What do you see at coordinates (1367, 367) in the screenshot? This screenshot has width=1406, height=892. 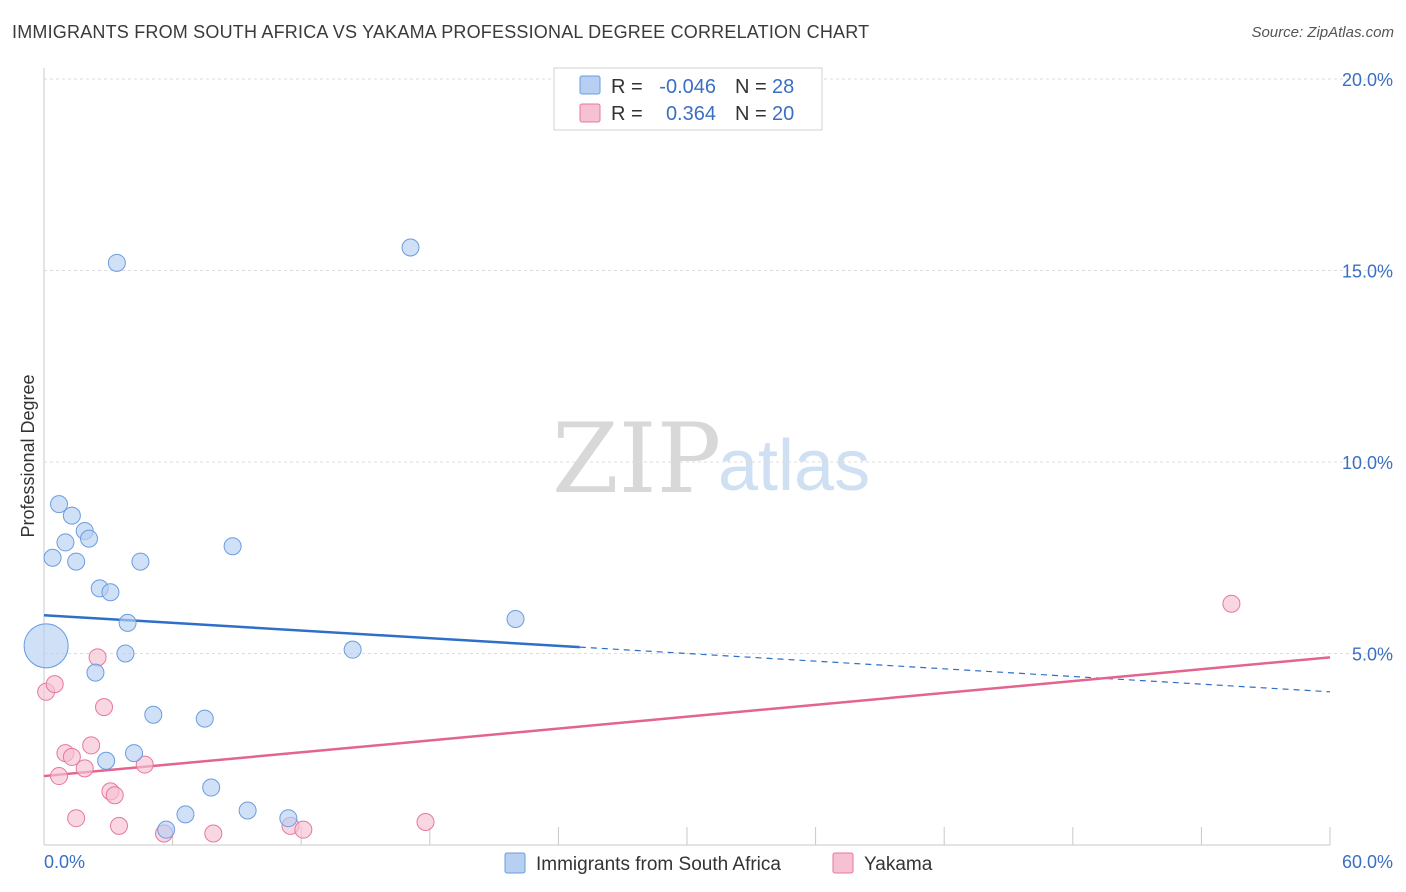 I see `y-tick-labels: 5.0% 10.0% 15.0% 20.0%` at bounding box center [1367, 367].